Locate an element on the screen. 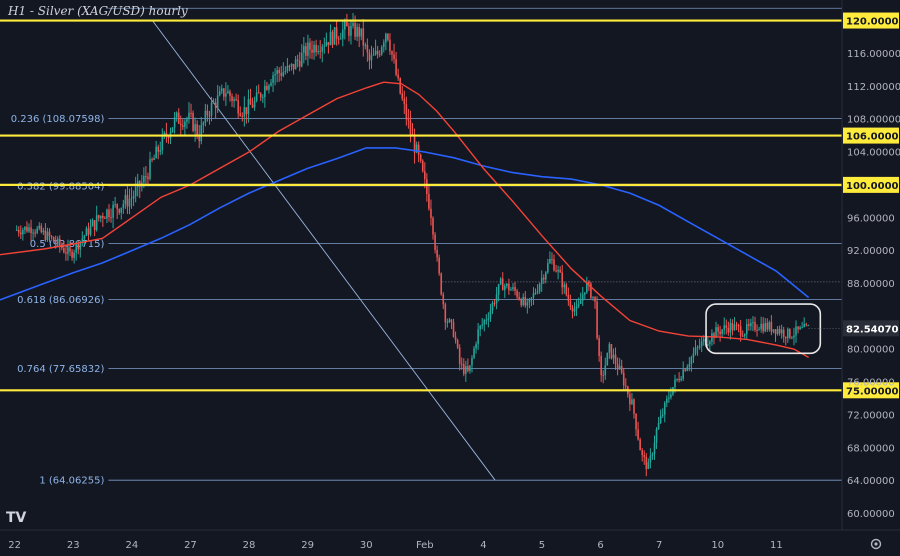 This screenshot has width=900, height=556. tradingview-logo: TV is located at coordinates (16, 518).